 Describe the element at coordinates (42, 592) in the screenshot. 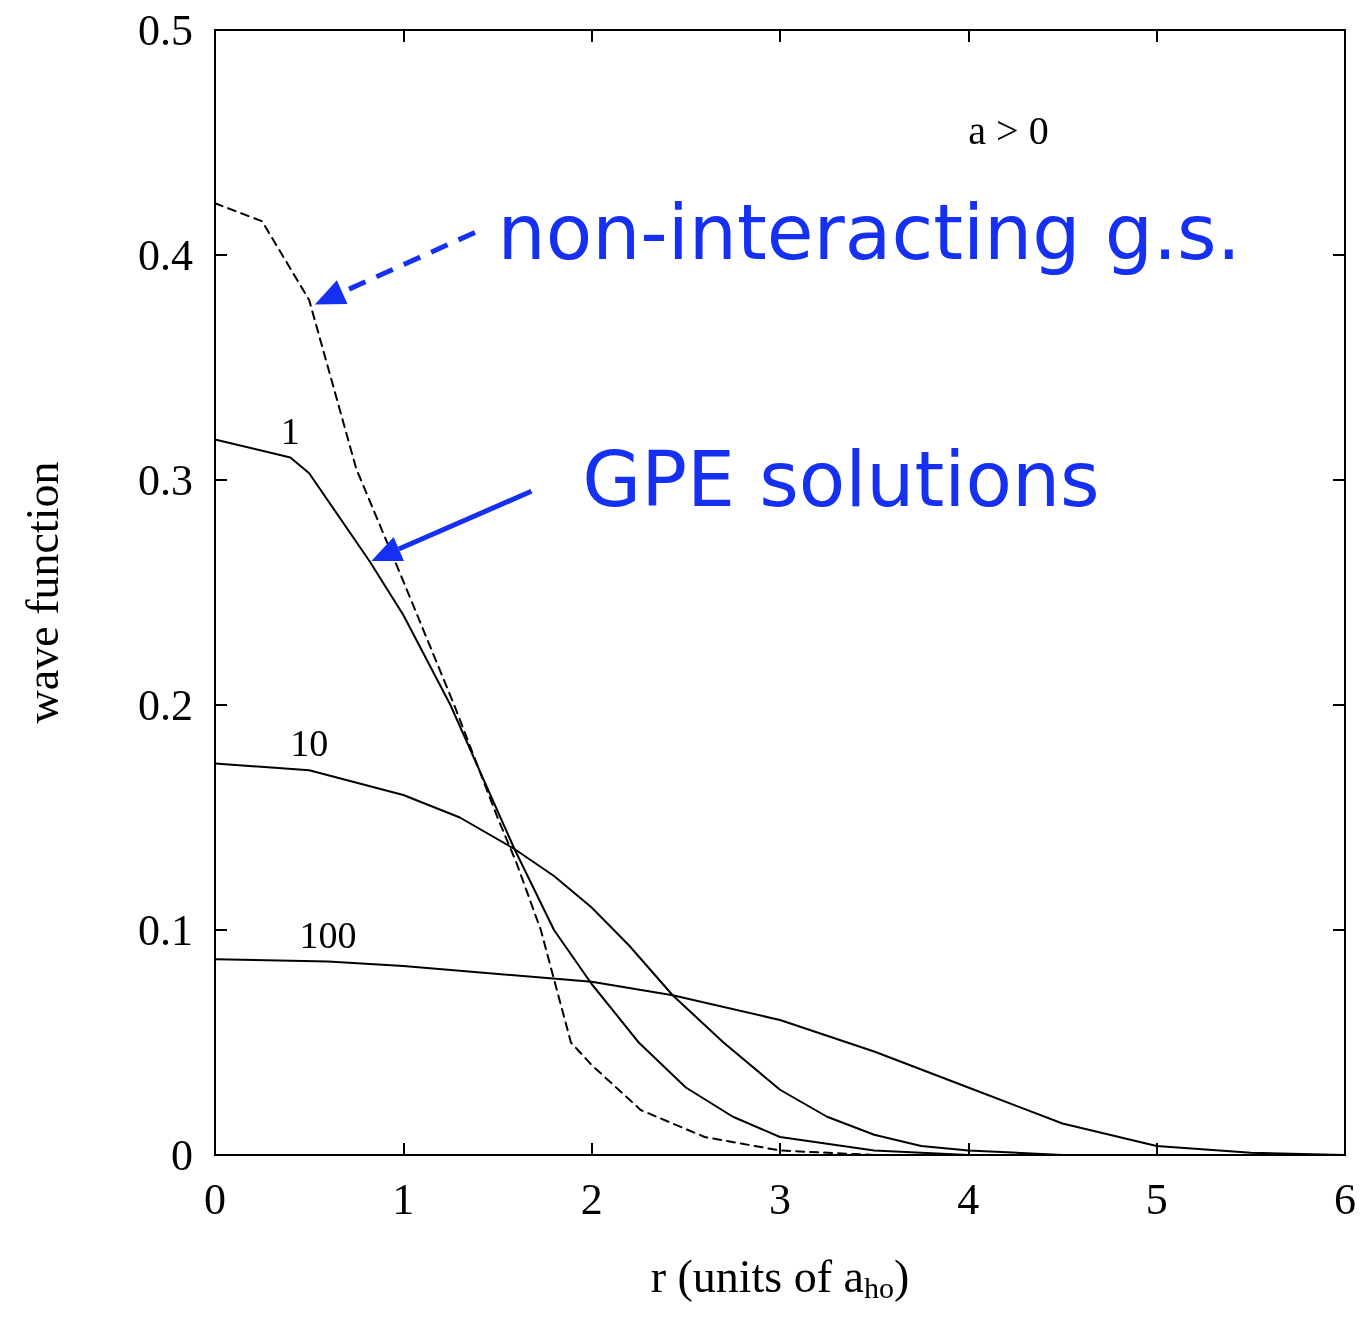

I see `y-axis-title: wave function` at that location.